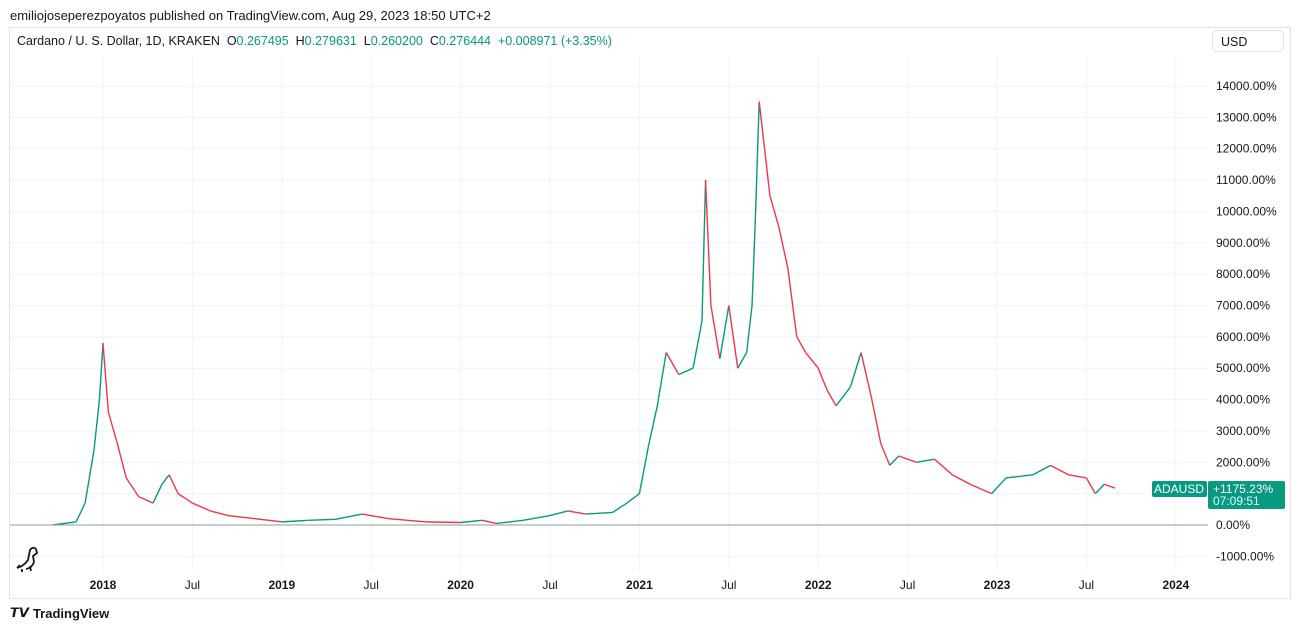  I want to click on currency-selector: USD, so click(1248, 41).